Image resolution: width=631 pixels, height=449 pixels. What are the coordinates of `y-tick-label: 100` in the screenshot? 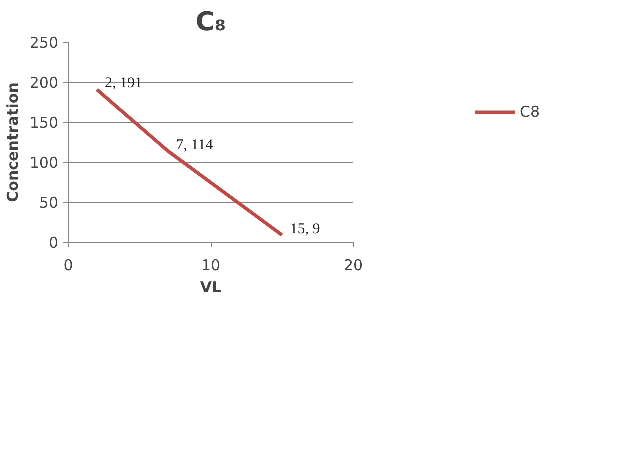 It's located at (44, 163).